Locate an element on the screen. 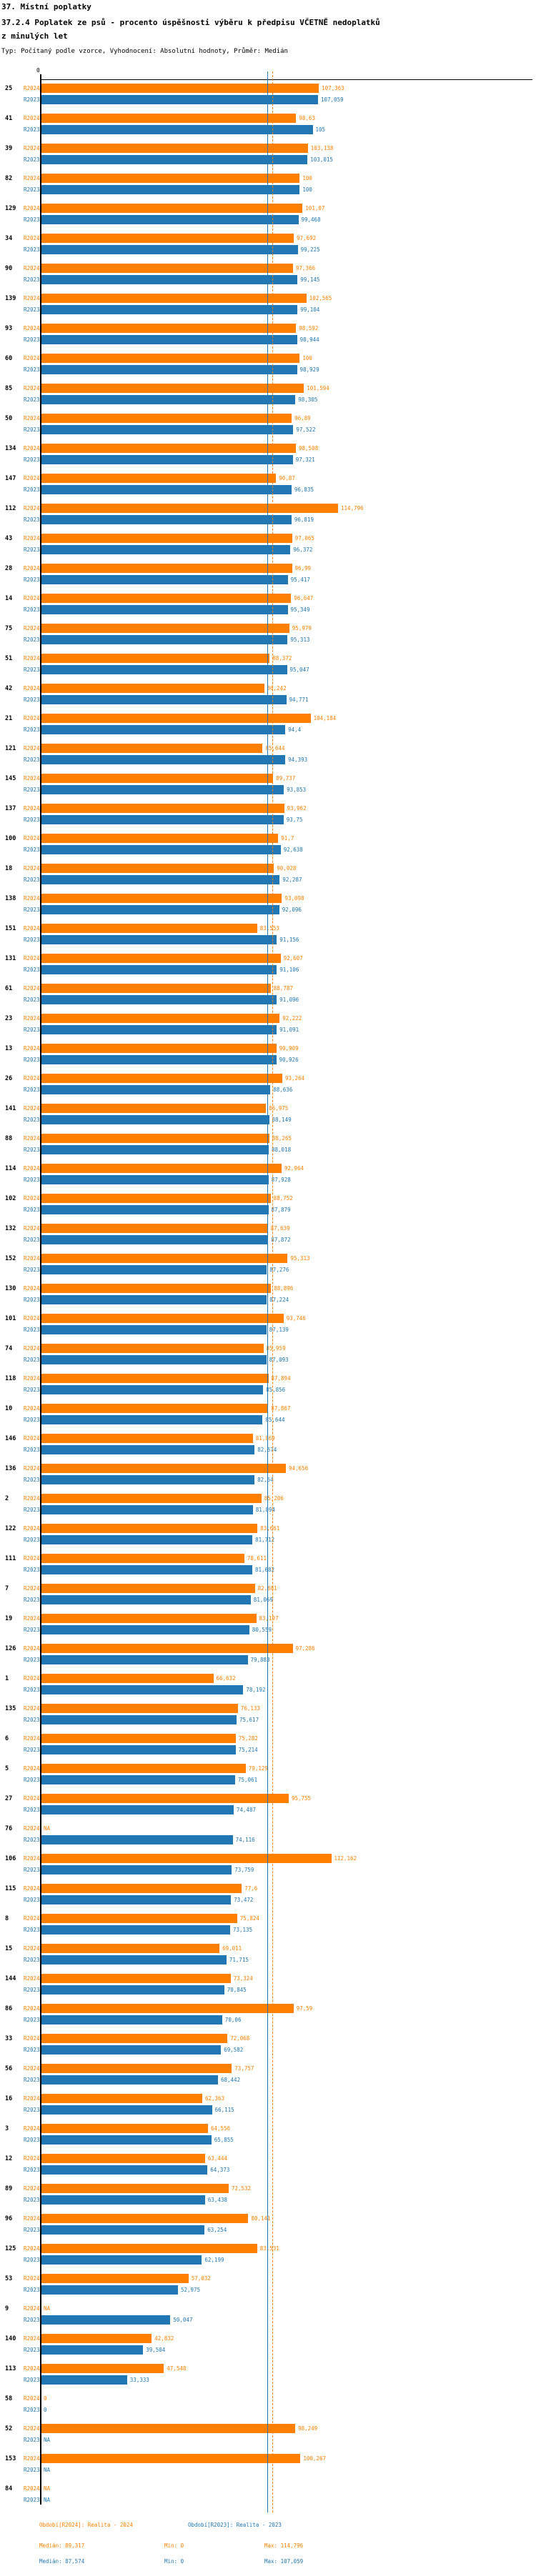 The height and width of the screenshot is (2576, 536). value-label-r2023: 95,047 is located at coordinates (299, 670).